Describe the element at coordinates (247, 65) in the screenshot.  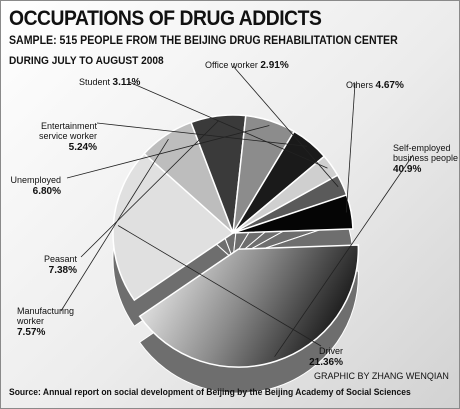
I see `slice-label-7: Office worker 2.91%` at that location.